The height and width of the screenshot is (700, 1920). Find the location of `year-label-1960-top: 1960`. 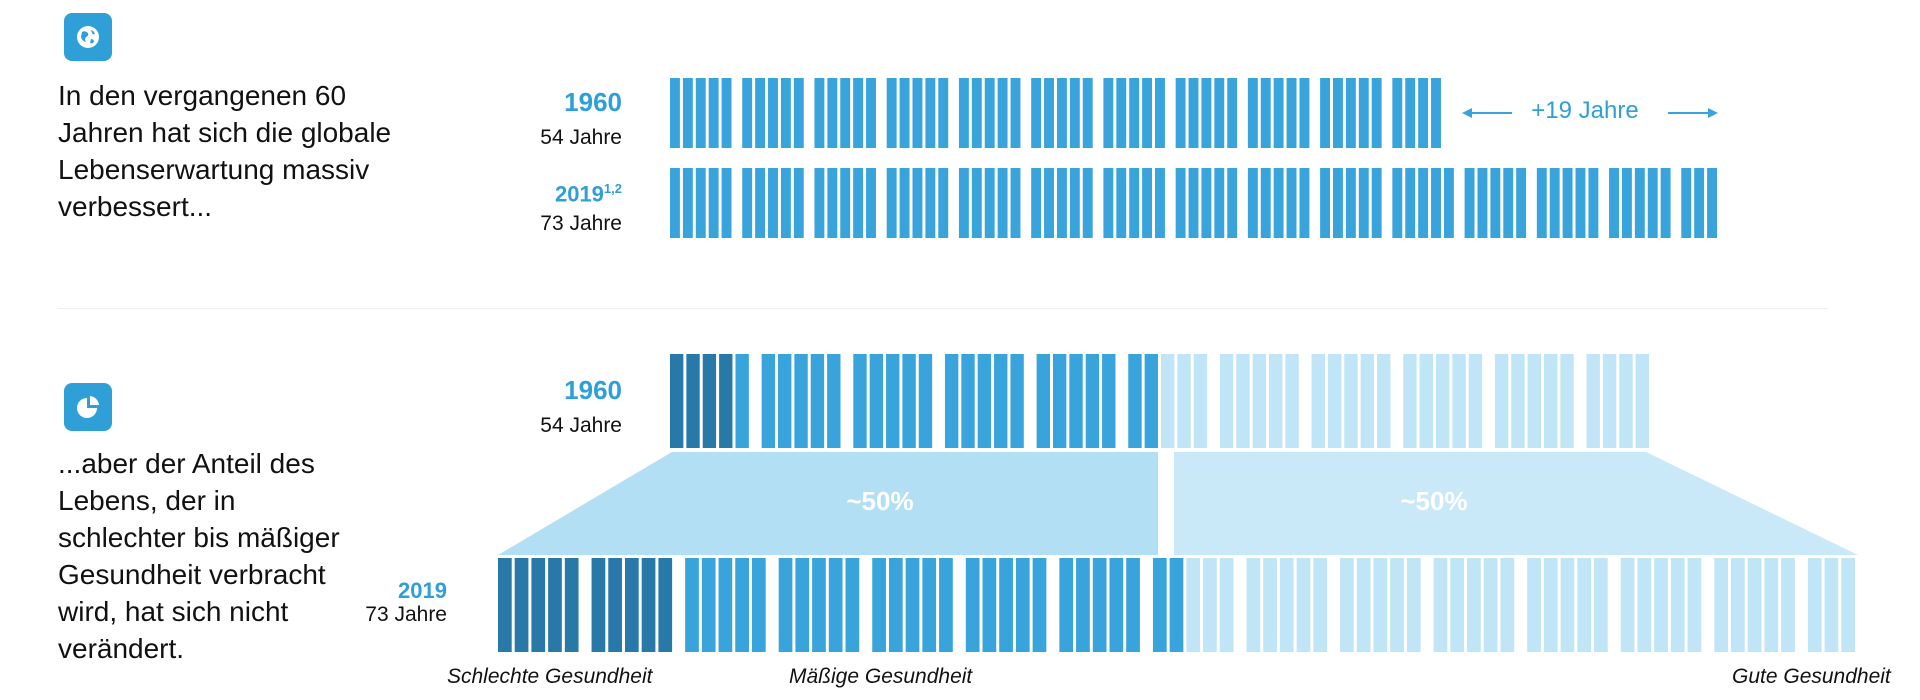

year-label-1960-top: 1960 is located at coordinates (593, 102).